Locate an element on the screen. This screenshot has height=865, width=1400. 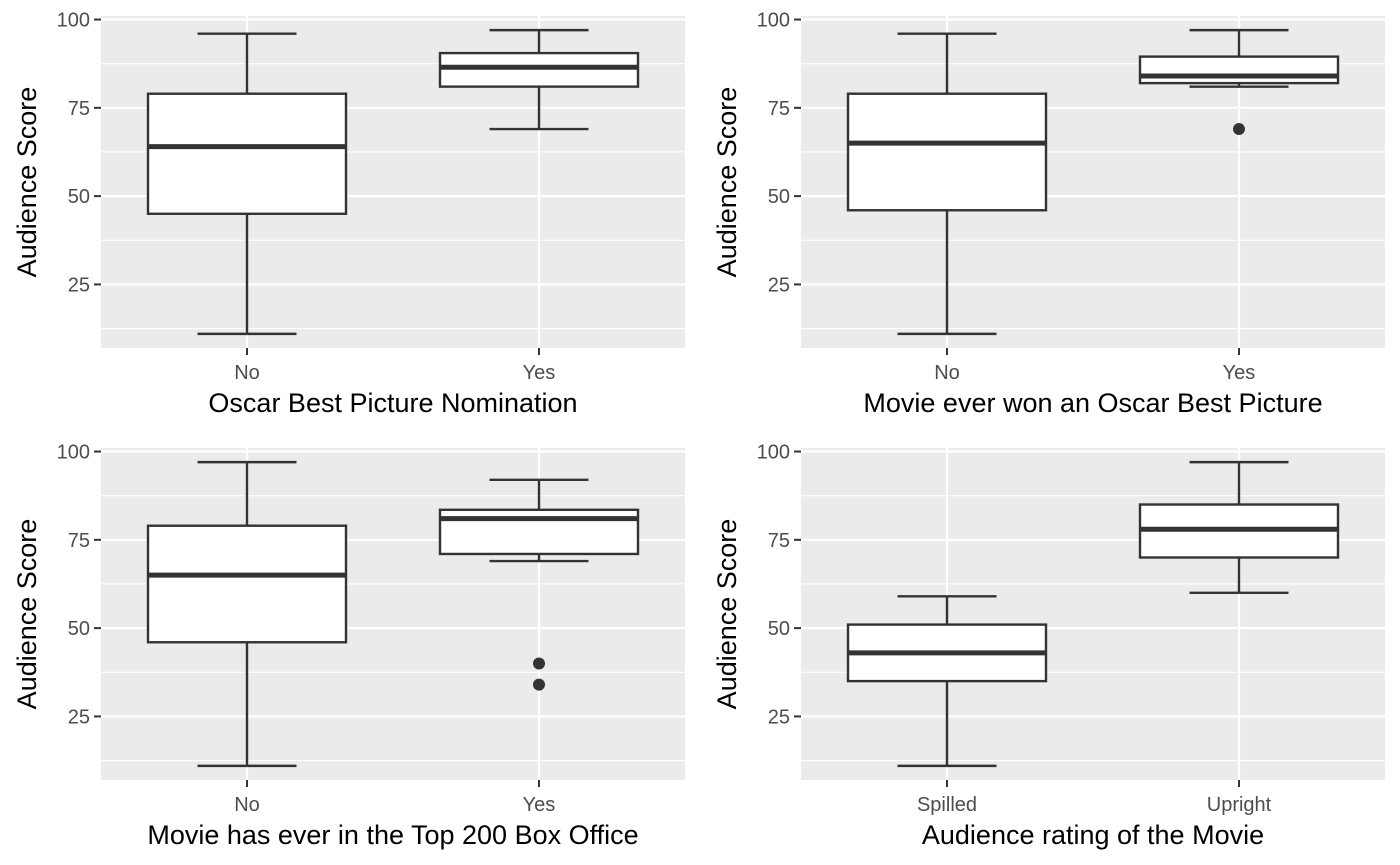
box-upright is located at coordinates (1239, 527).